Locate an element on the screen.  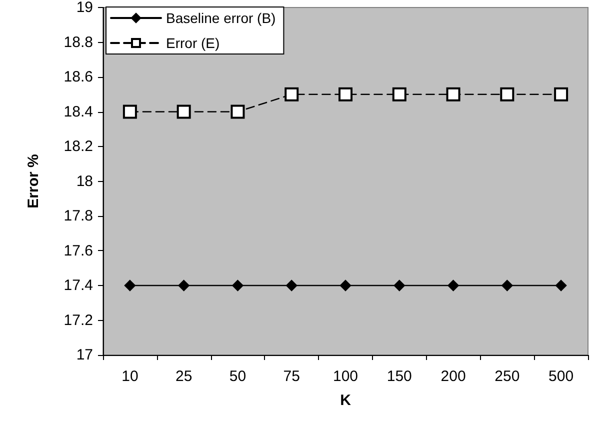
y-tick-label: 17 is located at coordinates (84, 355).